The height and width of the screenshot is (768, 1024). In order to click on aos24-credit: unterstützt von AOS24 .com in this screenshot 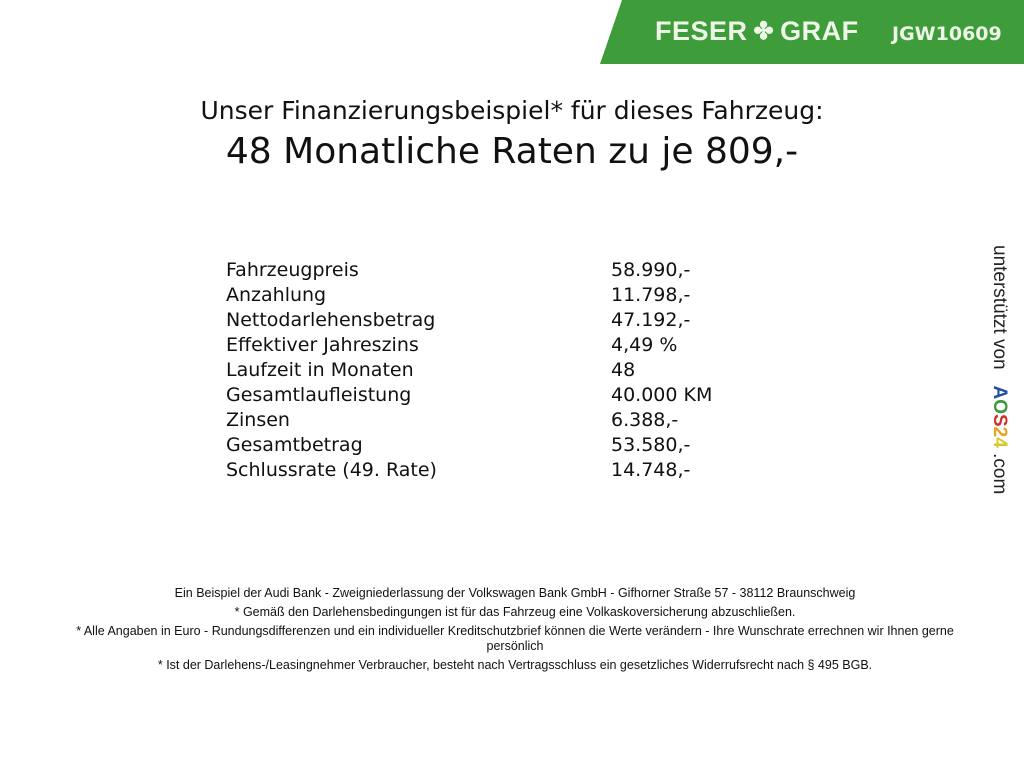, I will do `click(999, 369)`.